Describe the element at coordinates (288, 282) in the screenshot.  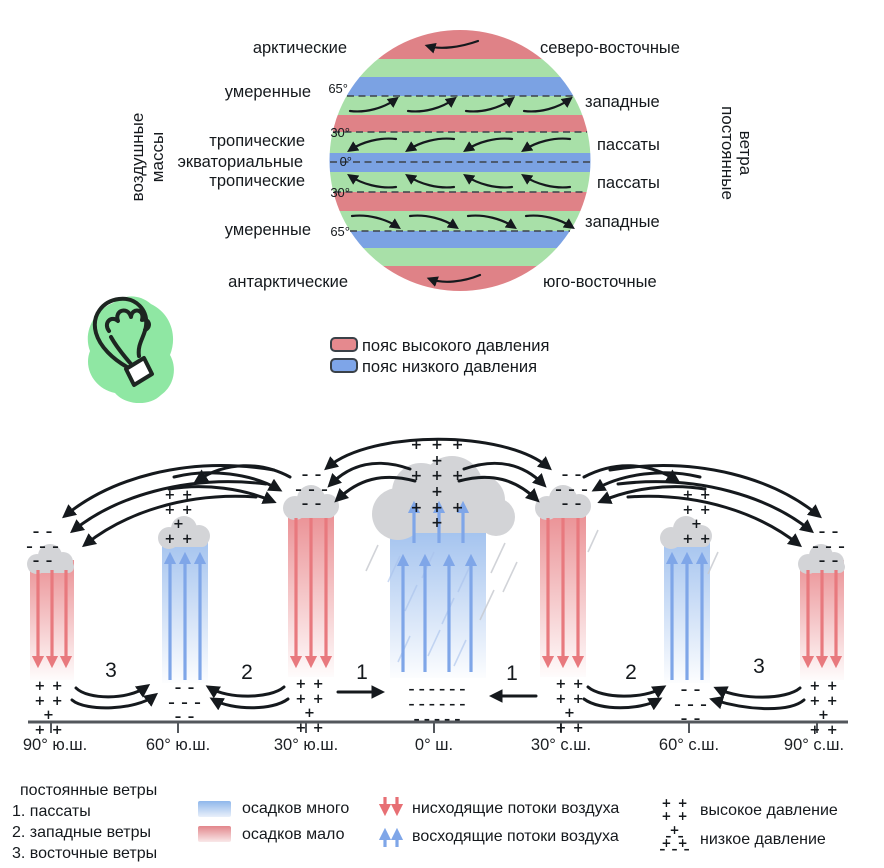
I see `air-mass-label-antarctic: антарктические` at that location.